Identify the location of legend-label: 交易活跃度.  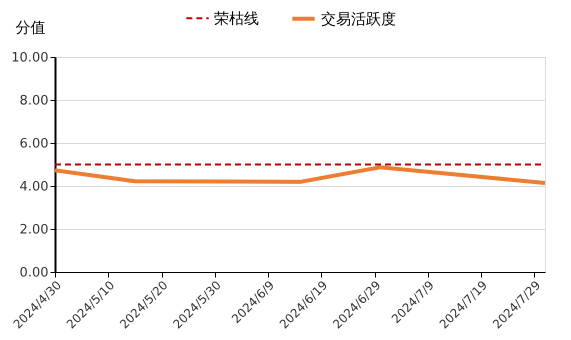
(358, 19).